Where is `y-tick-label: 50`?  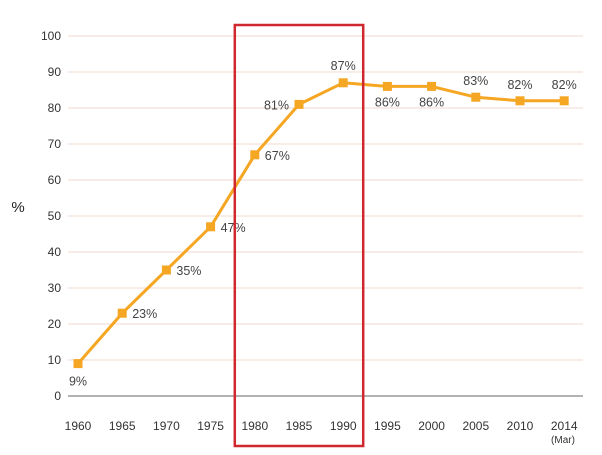
y-tick-label: 50 is located at coordinates (55, 216).